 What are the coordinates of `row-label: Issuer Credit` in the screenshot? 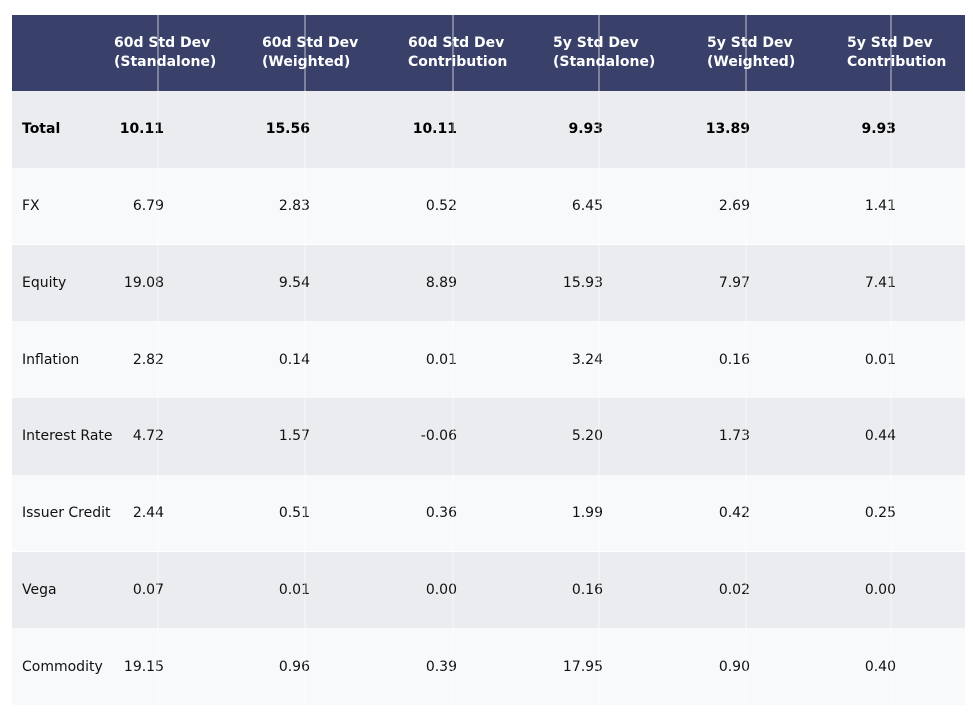 It's located at (66, 513).